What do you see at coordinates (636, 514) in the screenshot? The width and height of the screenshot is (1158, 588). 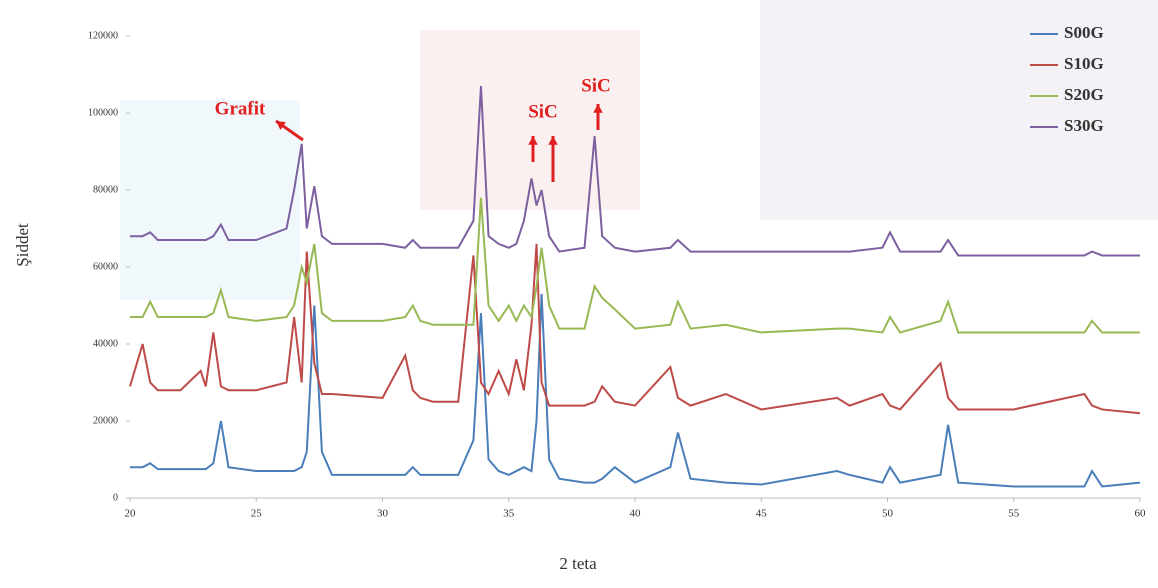 I see `x-tick-label: 40` at bounding box center [636, 514].